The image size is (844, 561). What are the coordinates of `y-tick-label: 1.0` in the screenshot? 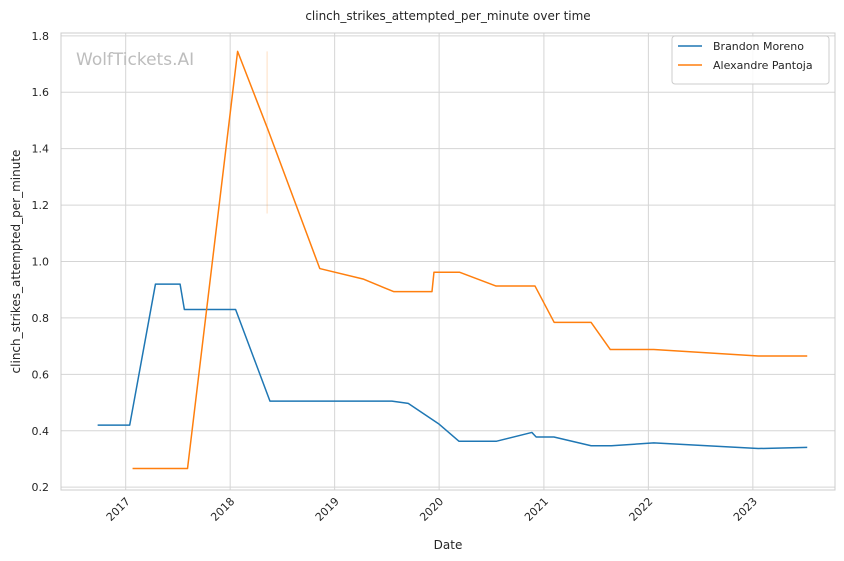 It's located at (41, 262).